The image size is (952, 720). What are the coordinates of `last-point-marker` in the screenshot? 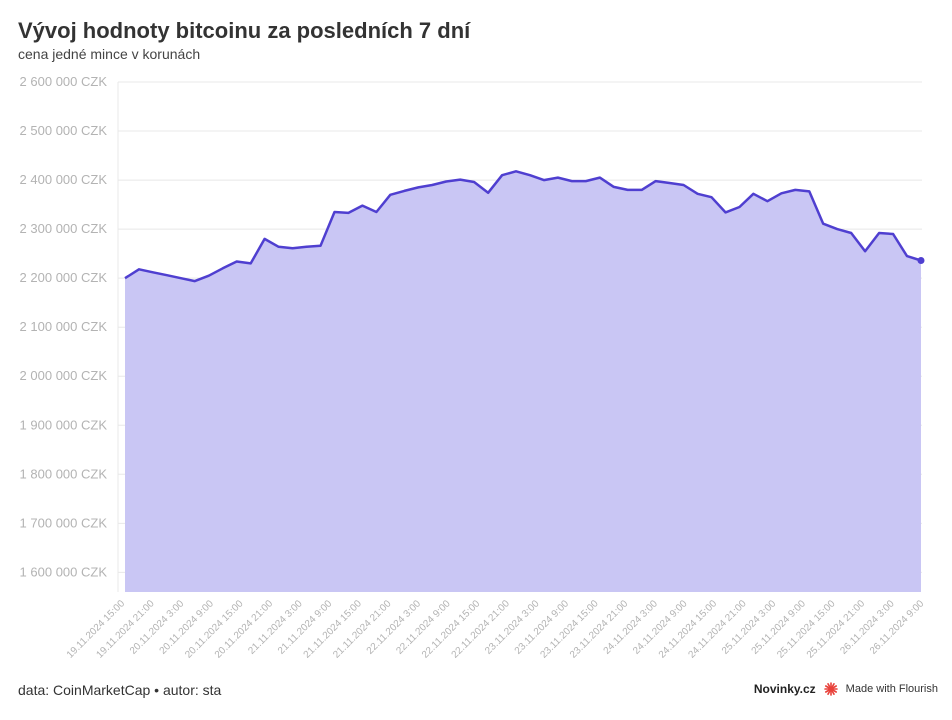 It's located at (921, 260).